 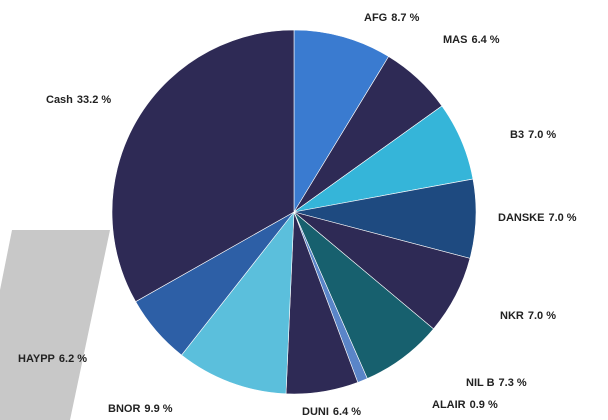 What do you see at coordinates (55, 325) in the screenshot?
I see `decoration` at bounding box center [55, 325].